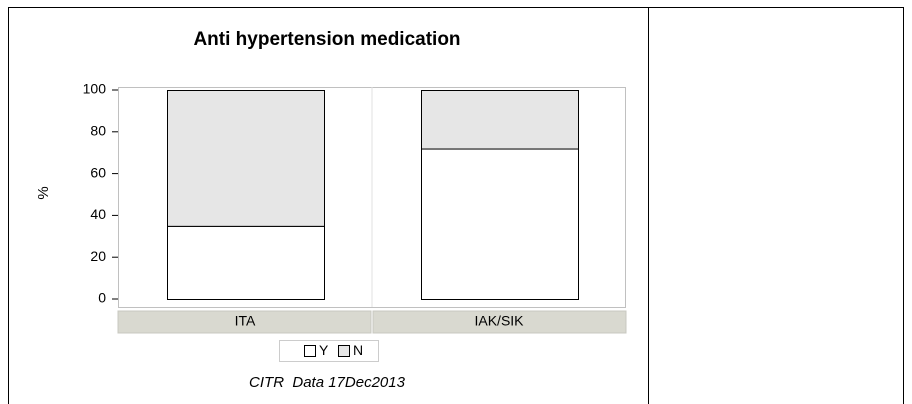  I want to click on y-tick-label: 40, so click(98, 214).